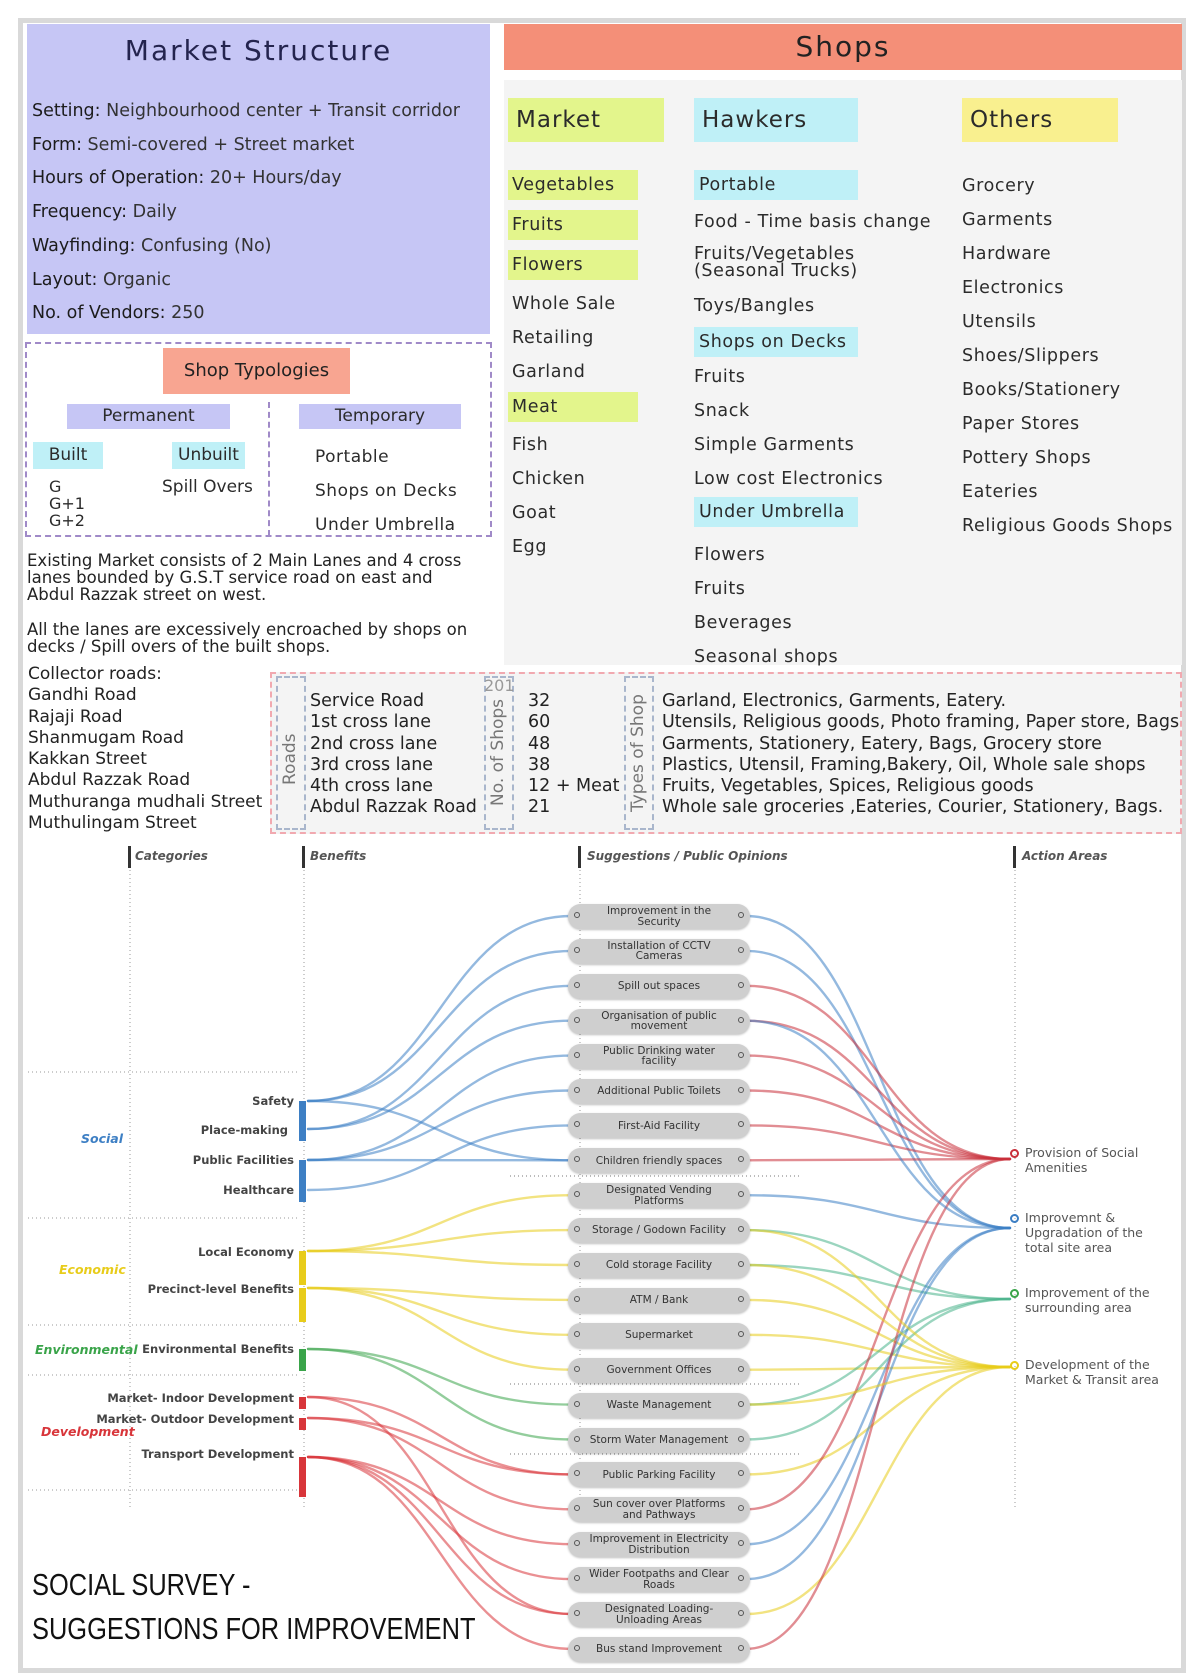 This screenshot has width=1186, height=1678. What do you see at coordinates (258, 439) in the screenshot?
I see `shop-typologies-box` at bounding box center [258, 439].